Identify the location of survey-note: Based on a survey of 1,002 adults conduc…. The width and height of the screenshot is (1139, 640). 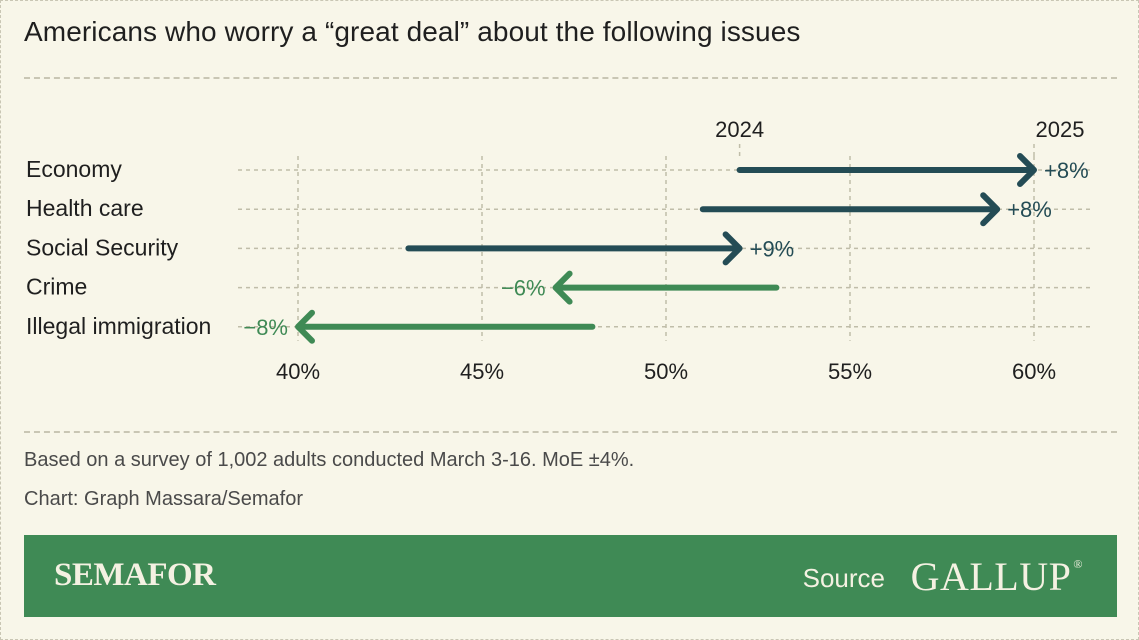
(329, 460).